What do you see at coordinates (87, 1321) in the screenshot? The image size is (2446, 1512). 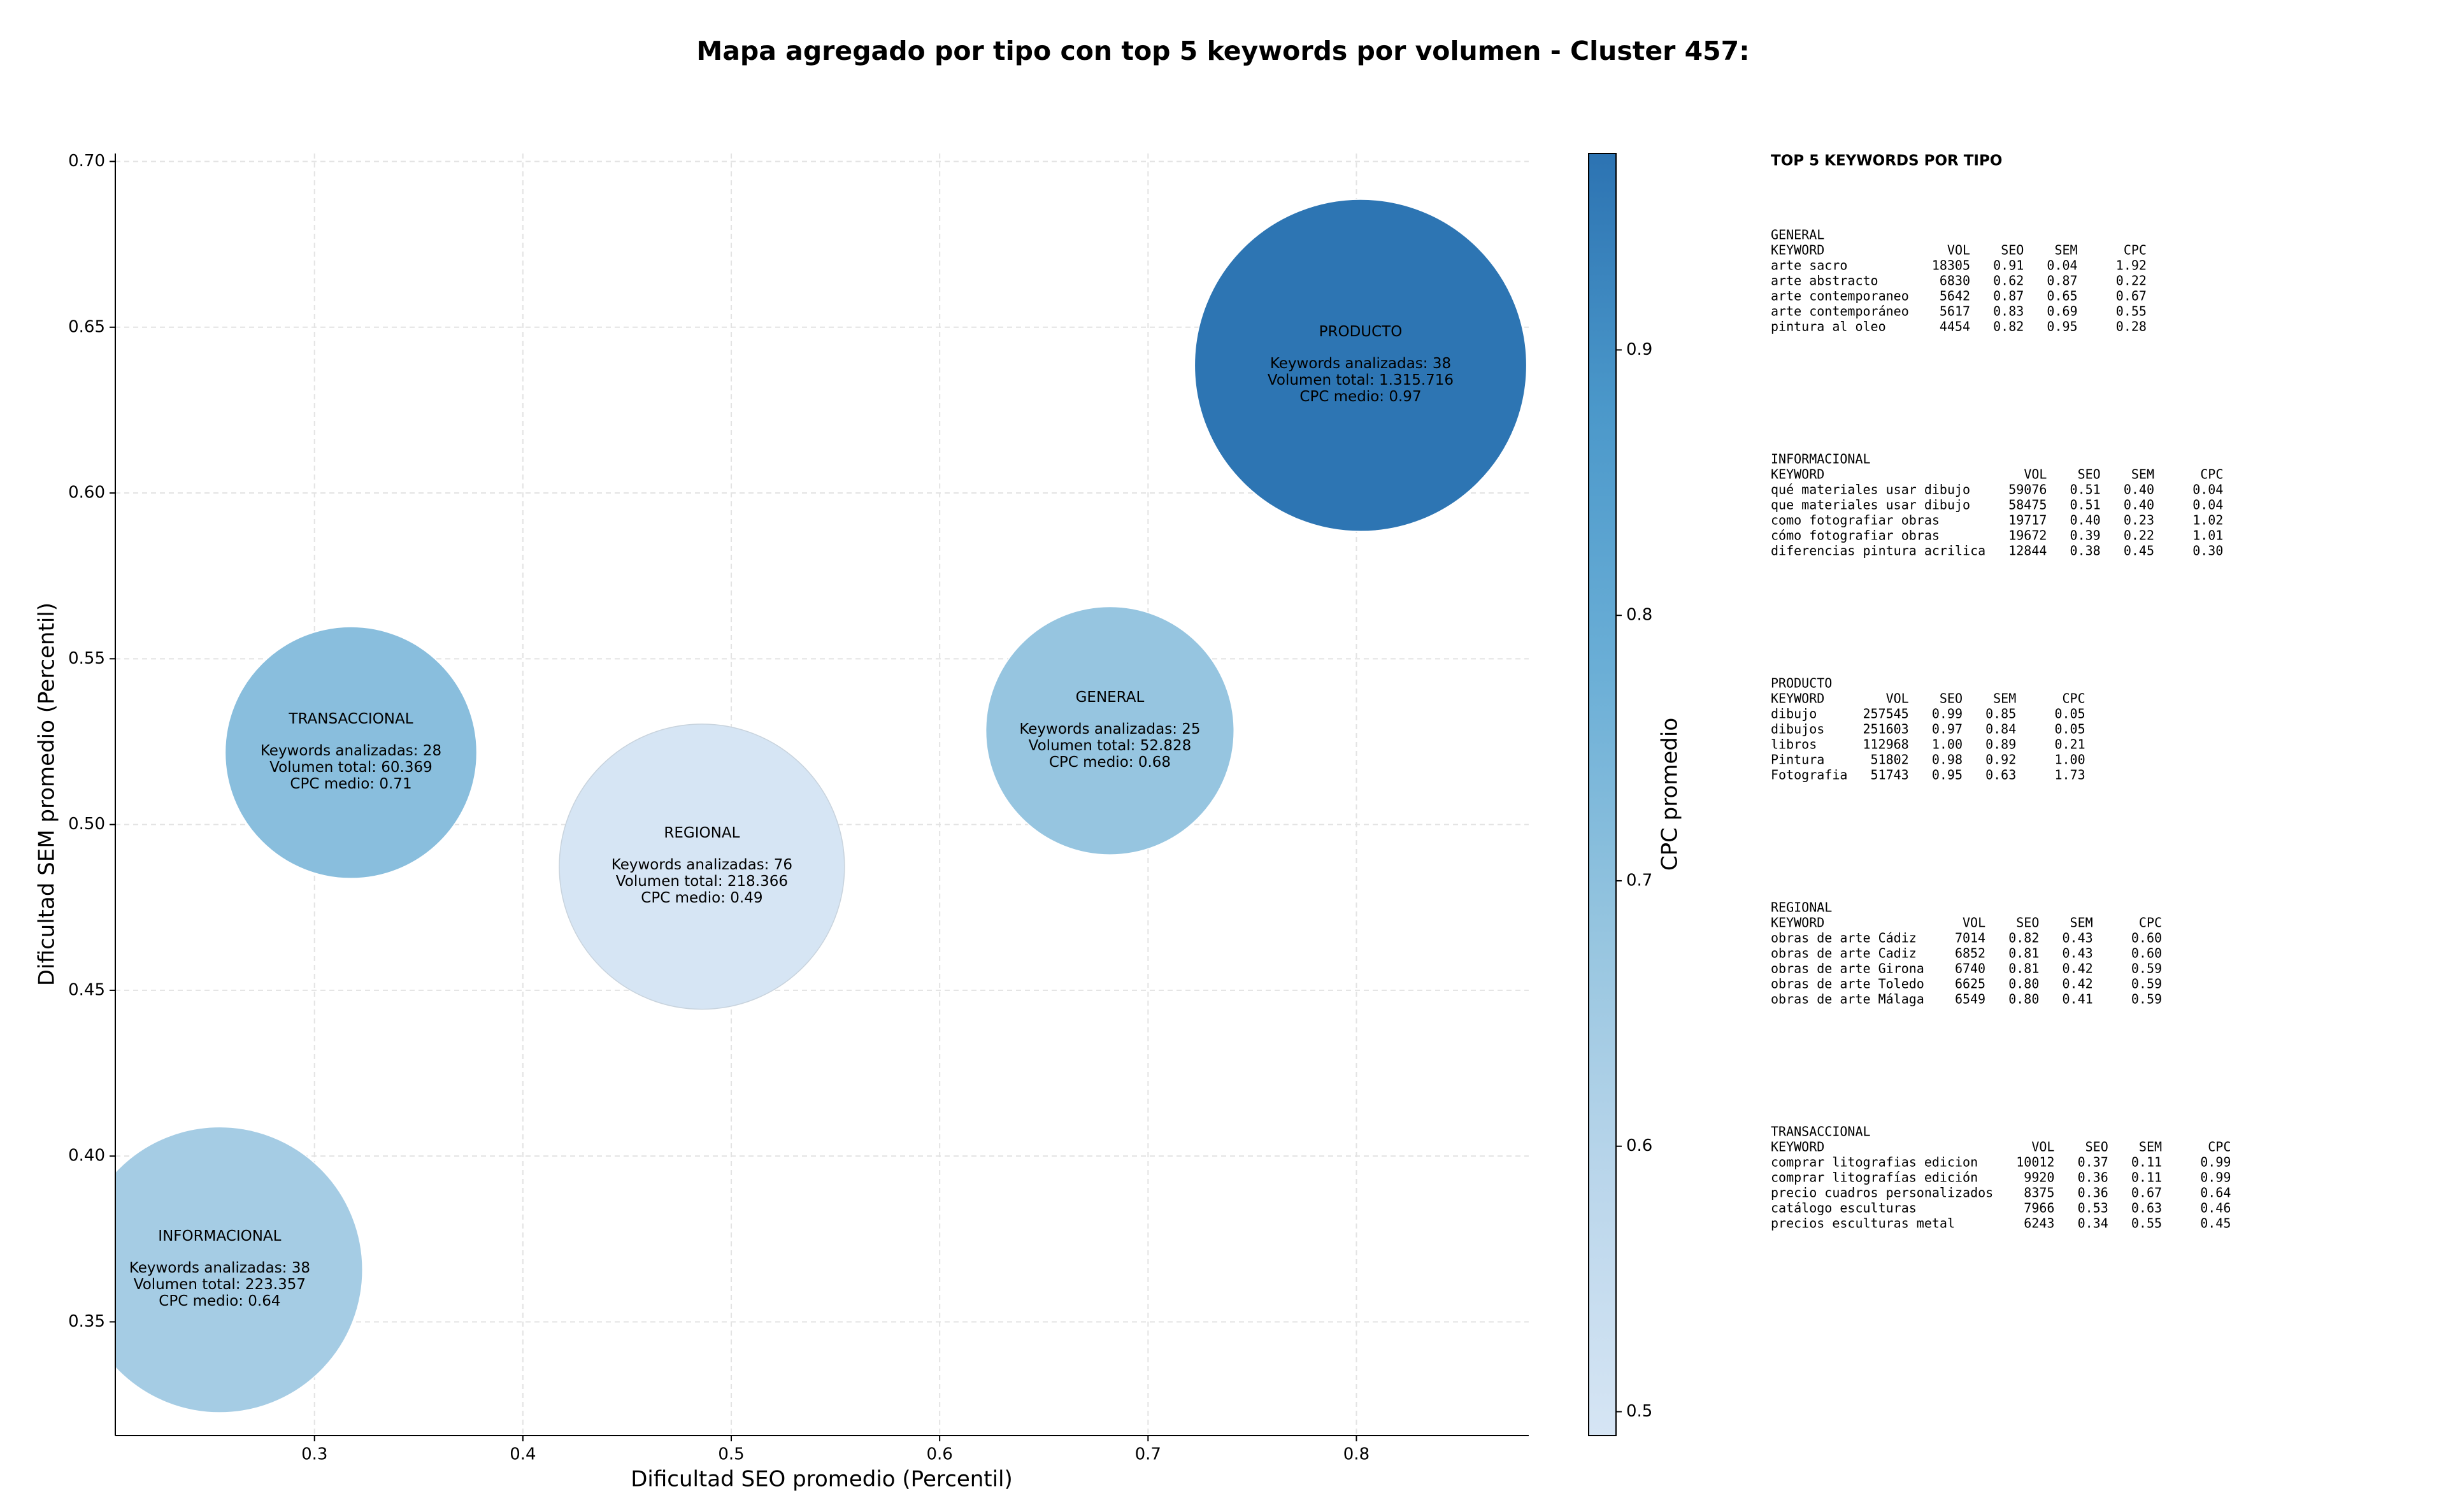 I see `y-tick-label: 0.35` at bounding box center [87, 1321].